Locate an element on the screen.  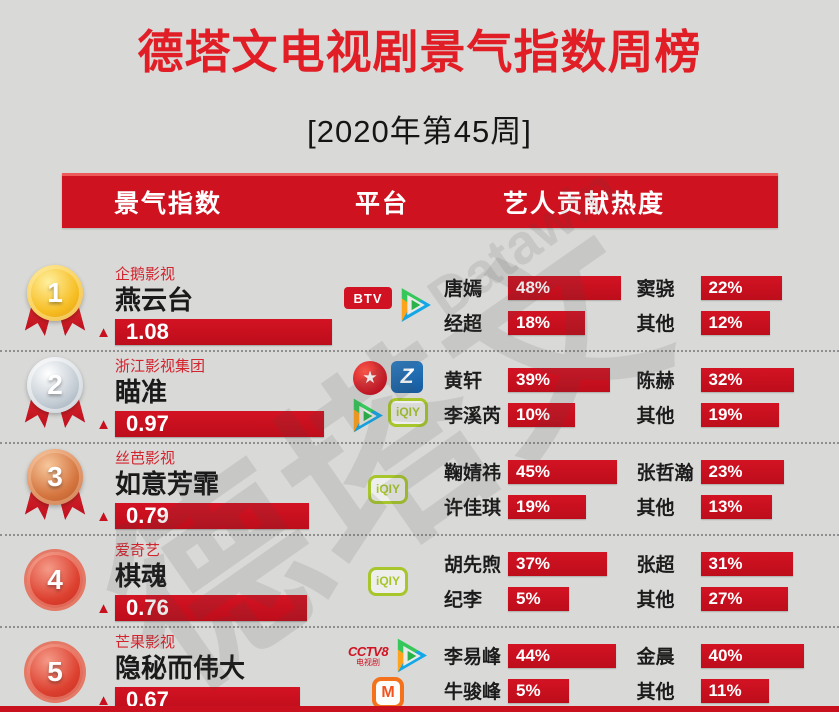
actor-name: 金晨 is located at coordinates (655, 657).